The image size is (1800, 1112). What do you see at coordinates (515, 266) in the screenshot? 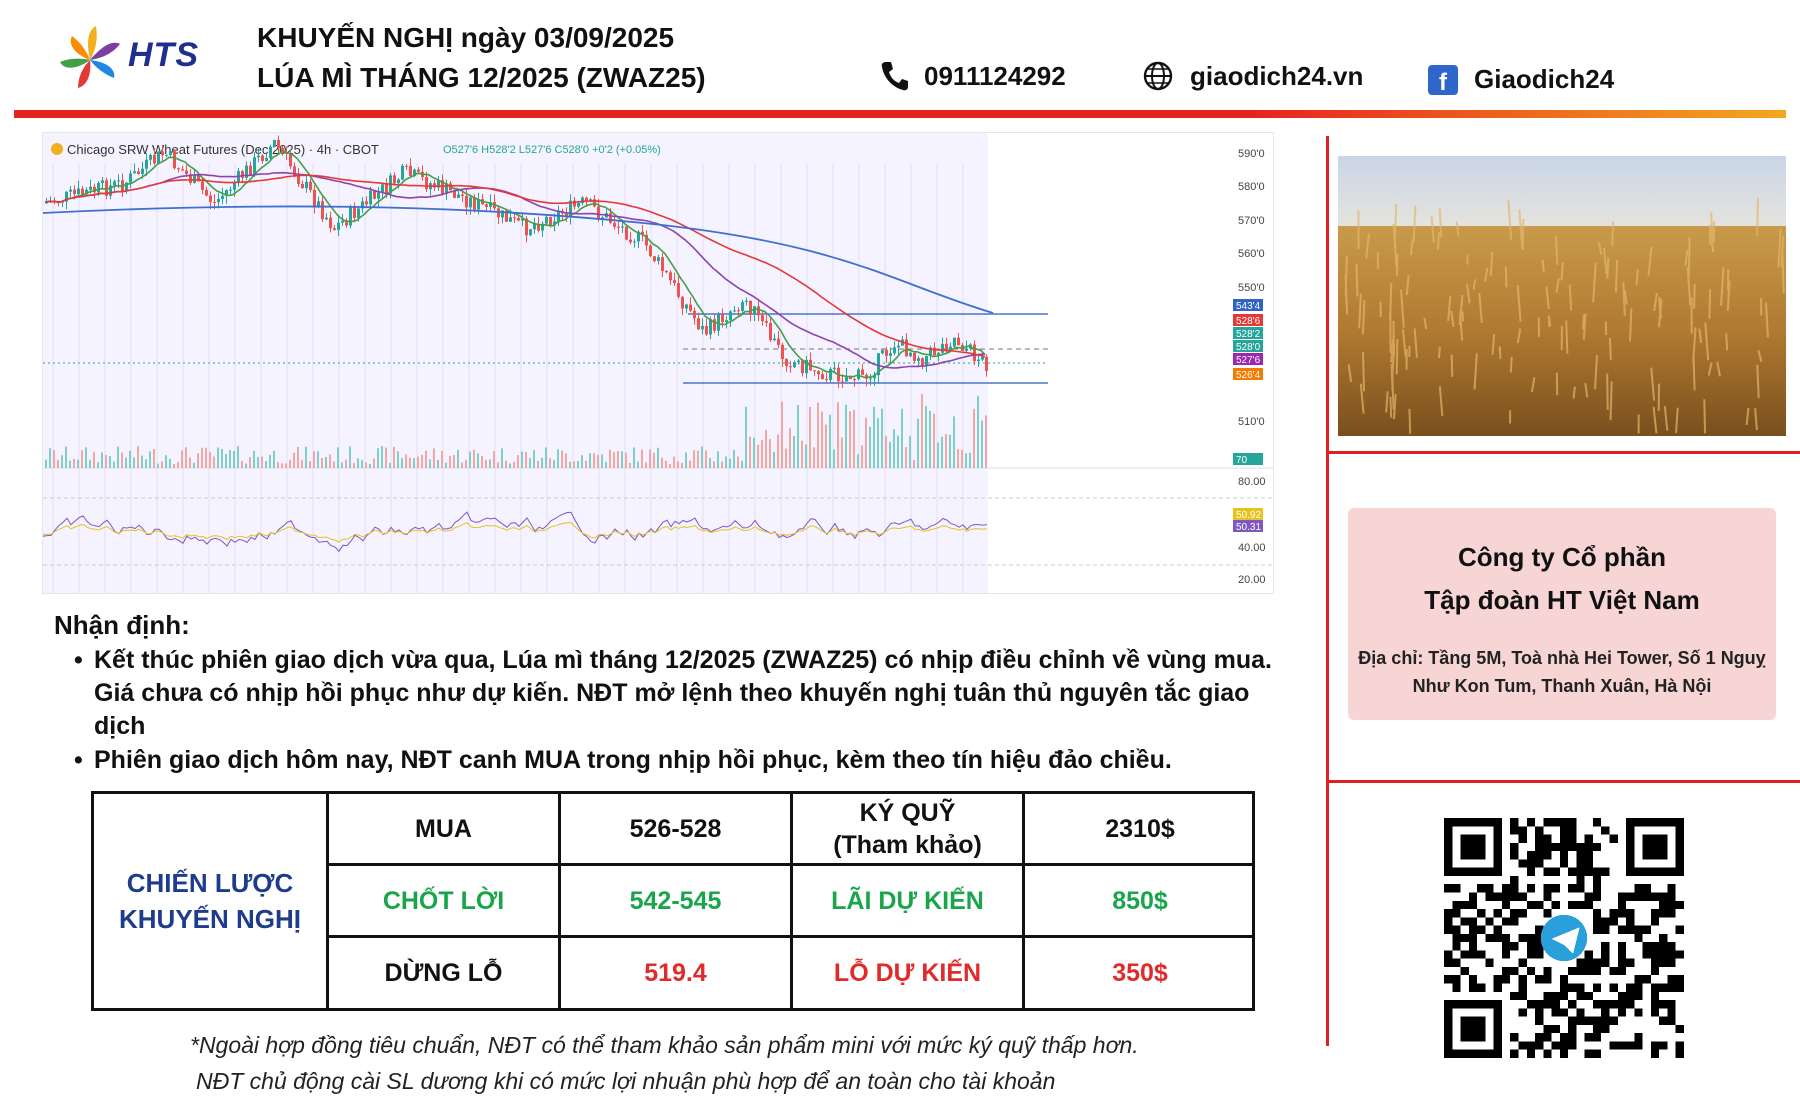
I see `ma-slow-line` at bounding box center [515, 266].